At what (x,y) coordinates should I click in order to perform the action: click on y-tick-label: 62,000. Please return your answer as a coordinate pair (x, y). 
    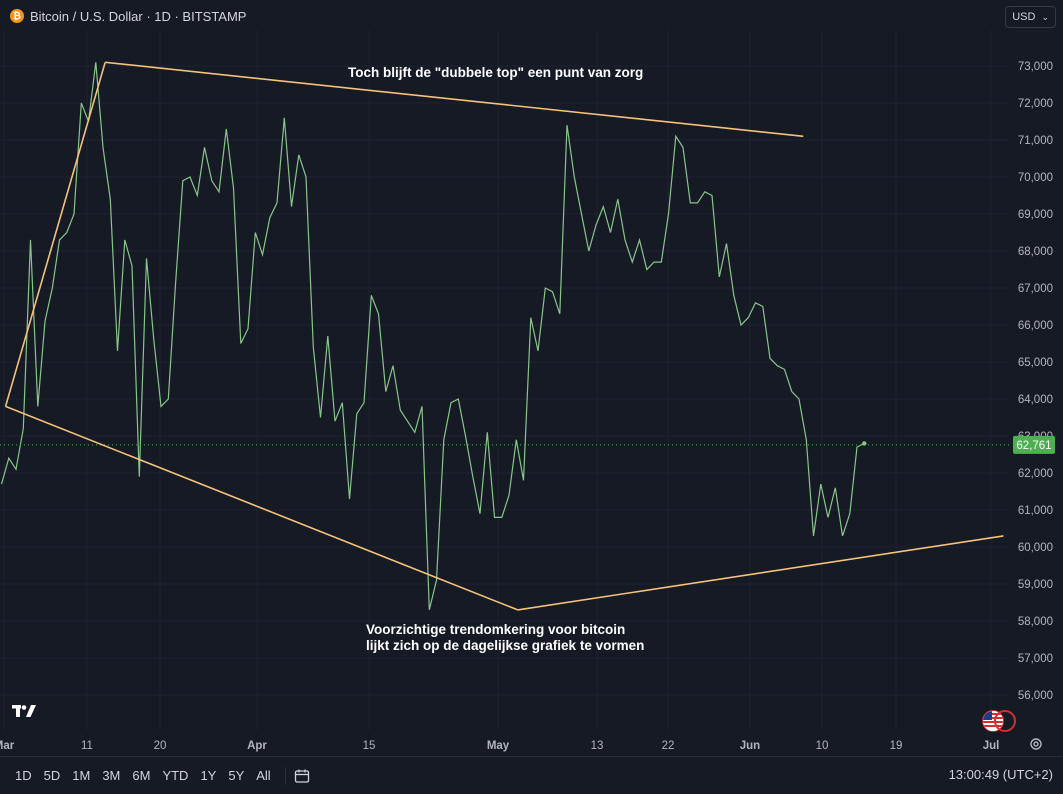
    Looking at the image, I should click on (1035, 474).